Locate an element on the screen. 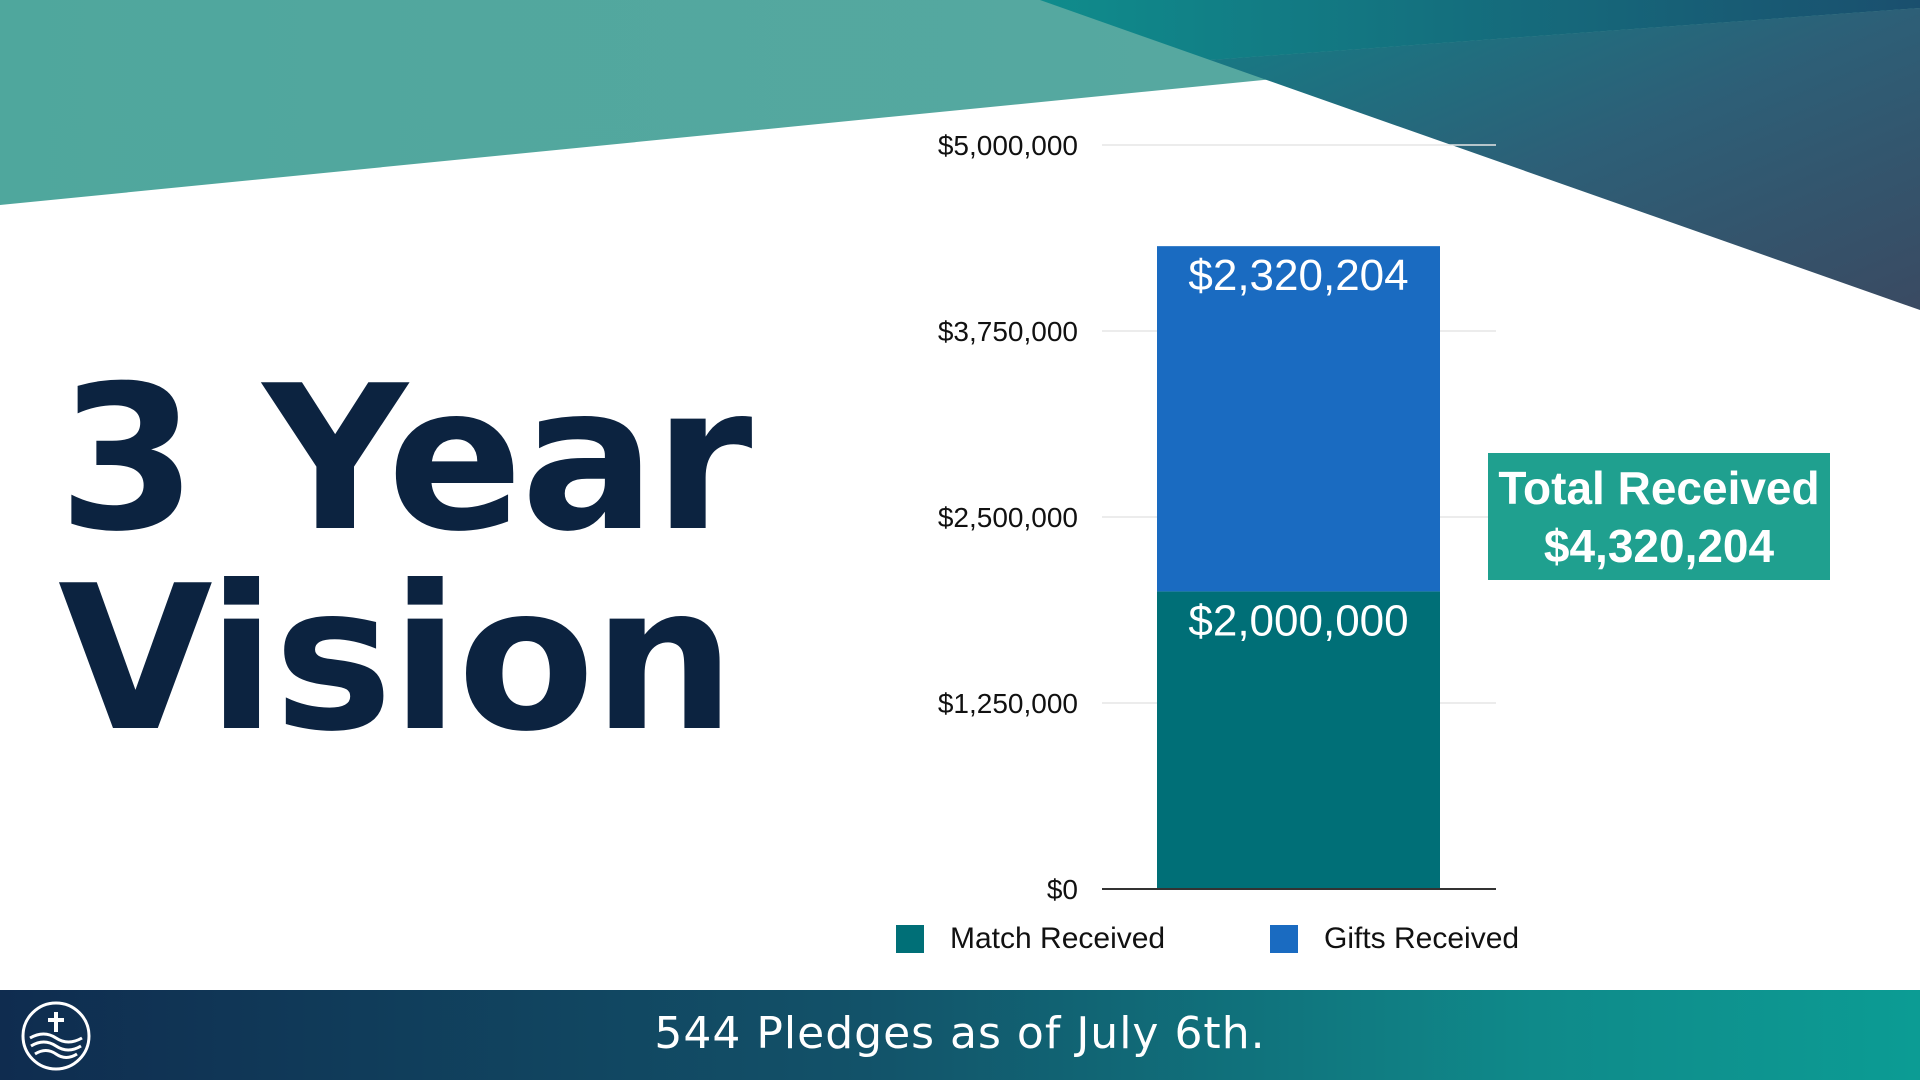  bg-shape-right is located at coordinates (1565, 159).